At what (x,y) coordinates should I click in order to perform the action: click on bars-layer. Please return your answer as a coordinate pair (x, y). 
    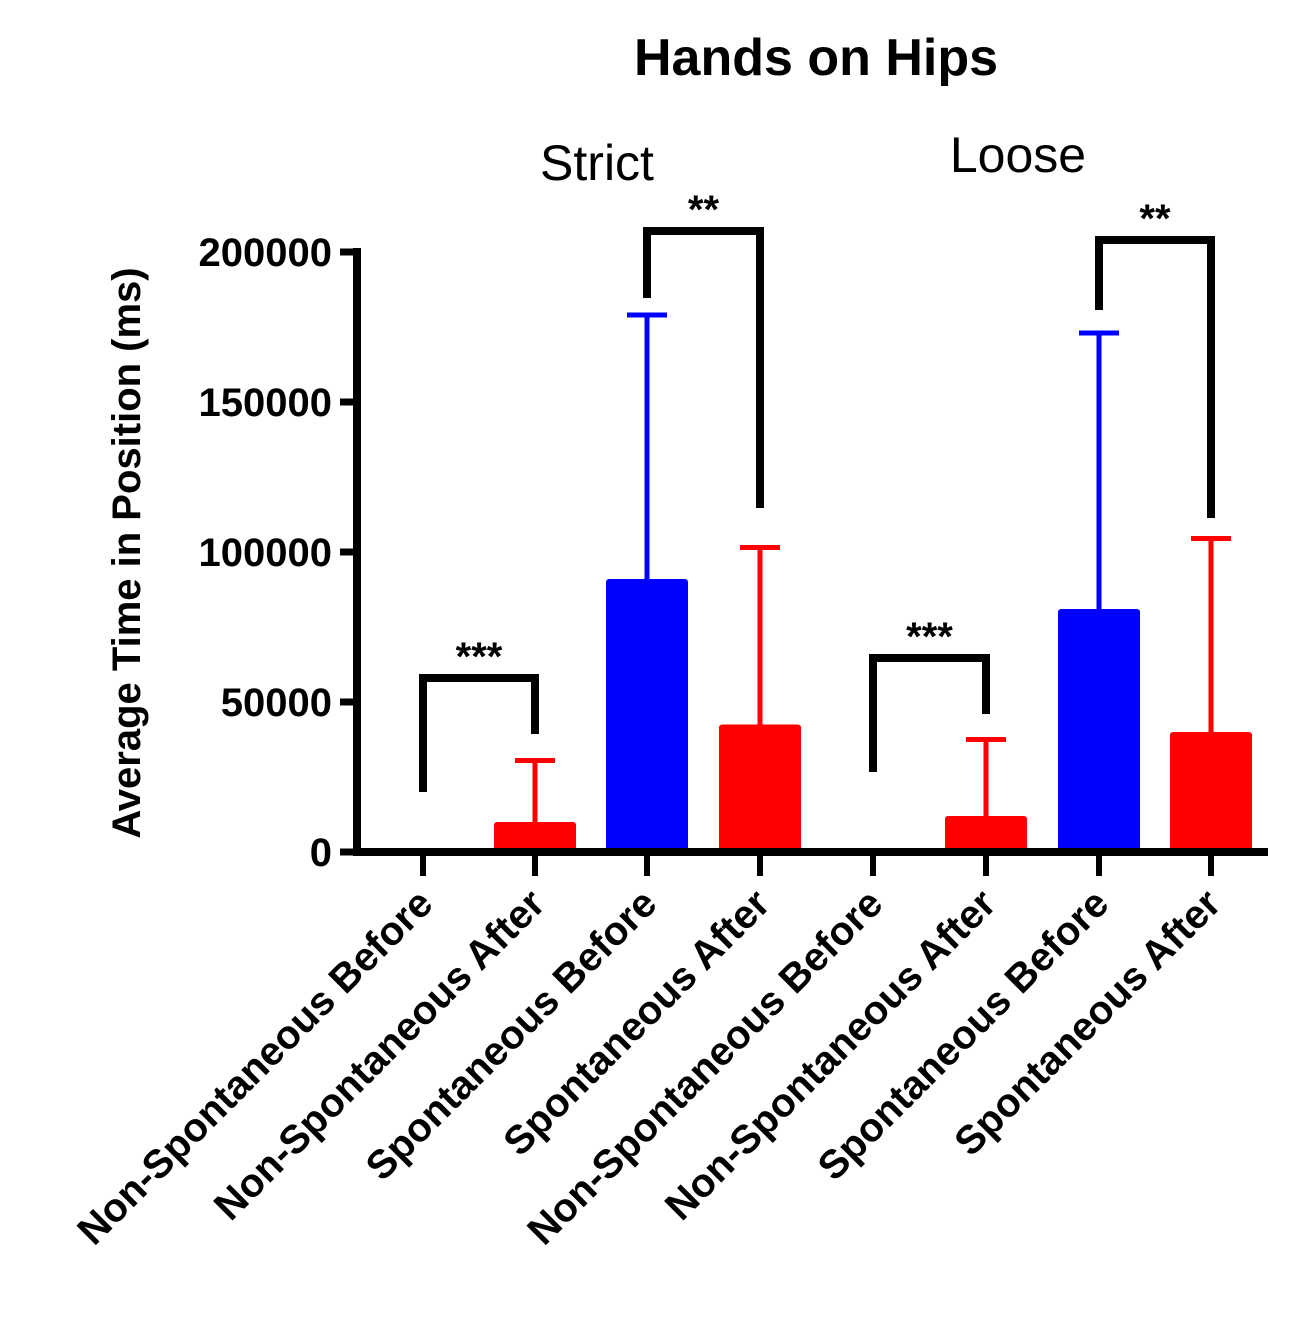
    Looking at the image, I should click on (873, 715).